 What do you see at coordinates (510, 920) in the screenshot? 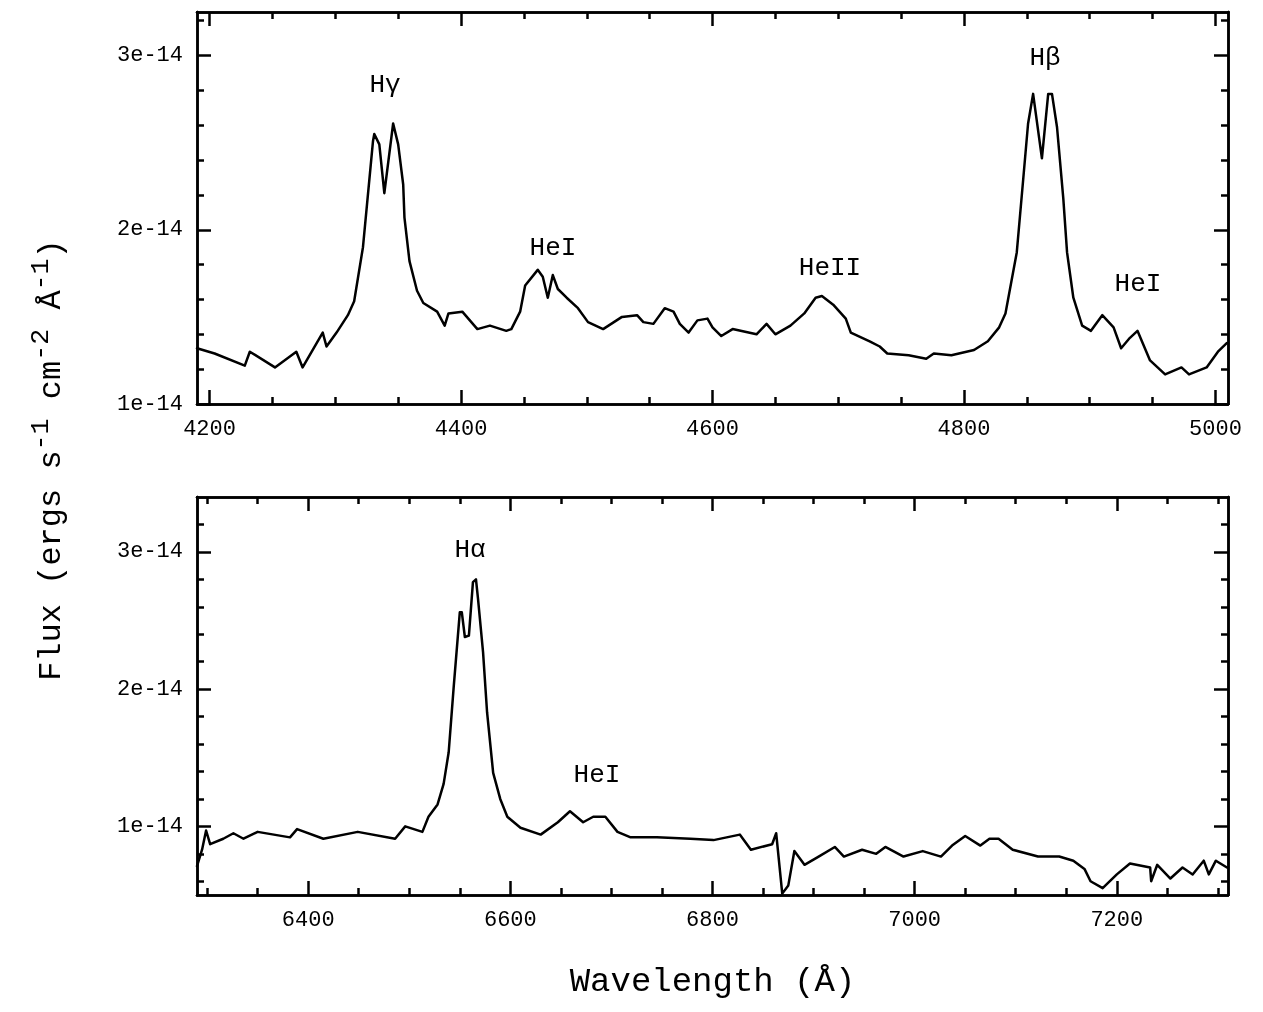
I see `x-tick-label: 6600` at bounding box center [510, 920].